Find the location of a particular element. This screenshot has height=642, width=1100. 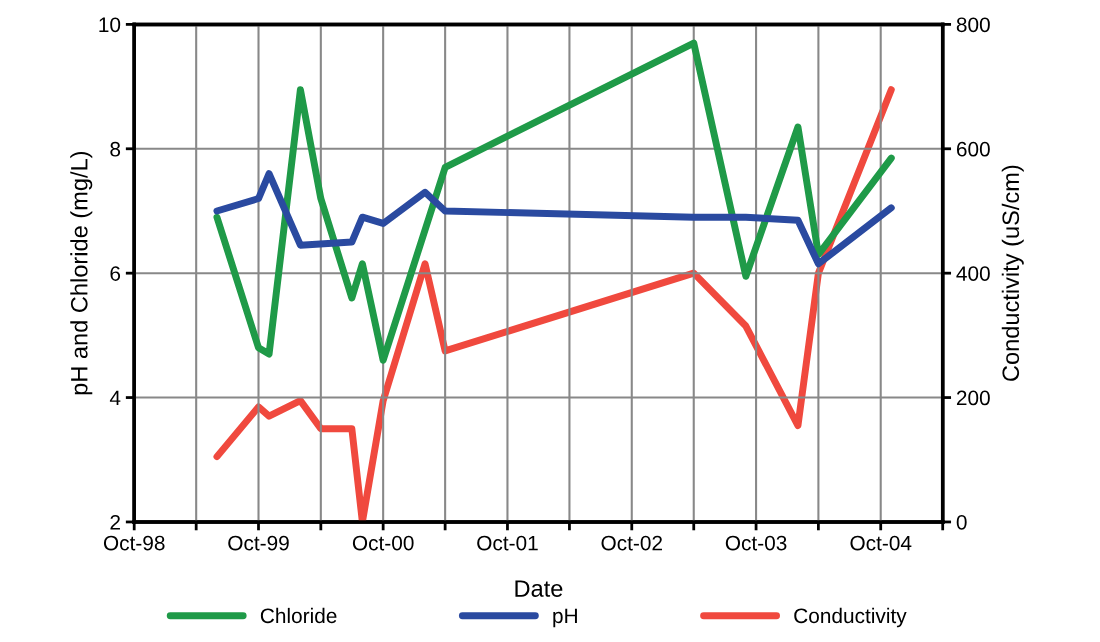

x-tick-label: Oct-99 is located at coordinates (258, 543).